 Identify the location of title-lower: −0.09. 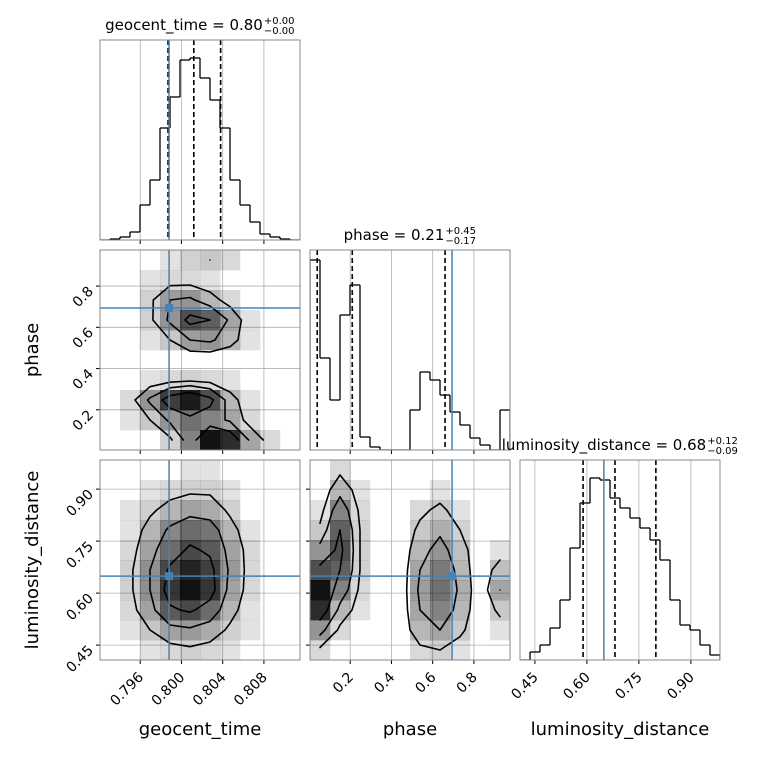
(722, 451).